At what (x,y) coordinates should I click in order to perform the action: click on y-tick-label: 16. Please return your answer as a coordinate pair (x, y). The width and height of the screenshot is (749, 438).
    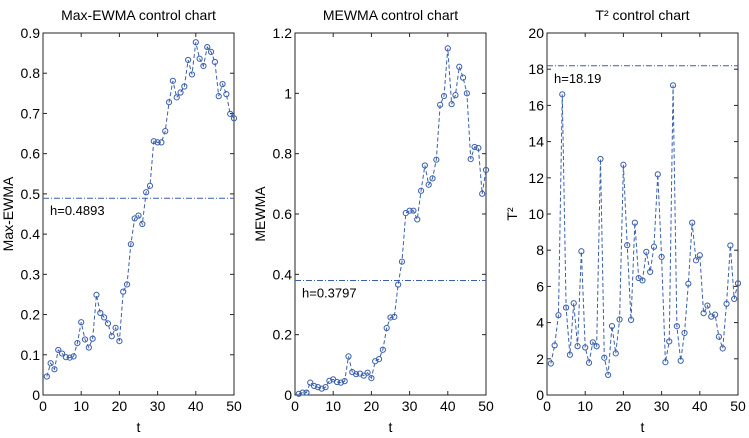
    Looking at the image, I should click on (536, 105).